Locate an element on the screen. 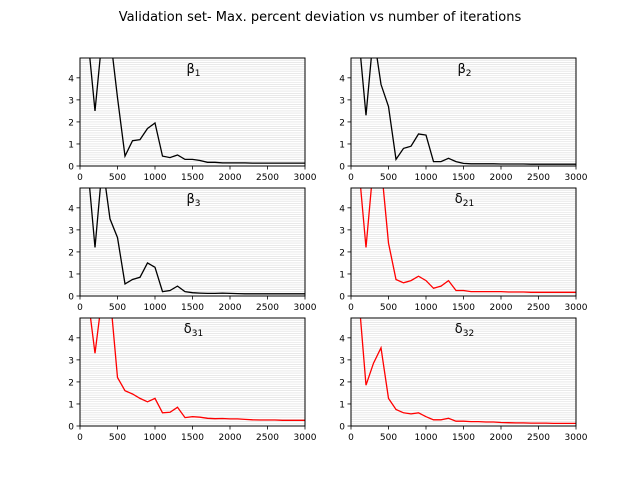 This screenshot has width=640, height=480. subplot-title: β2 is located at coordinates (464, 70).